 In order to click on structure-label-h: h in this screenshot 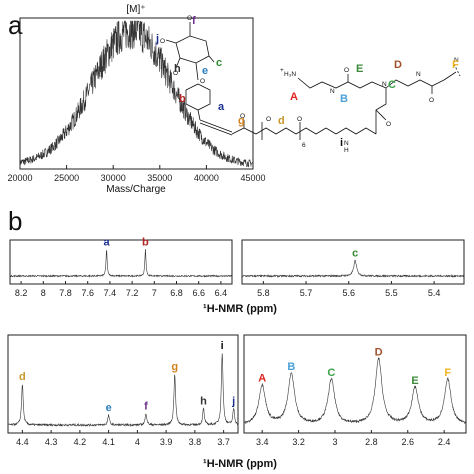, I will do `click(177, 69)`.